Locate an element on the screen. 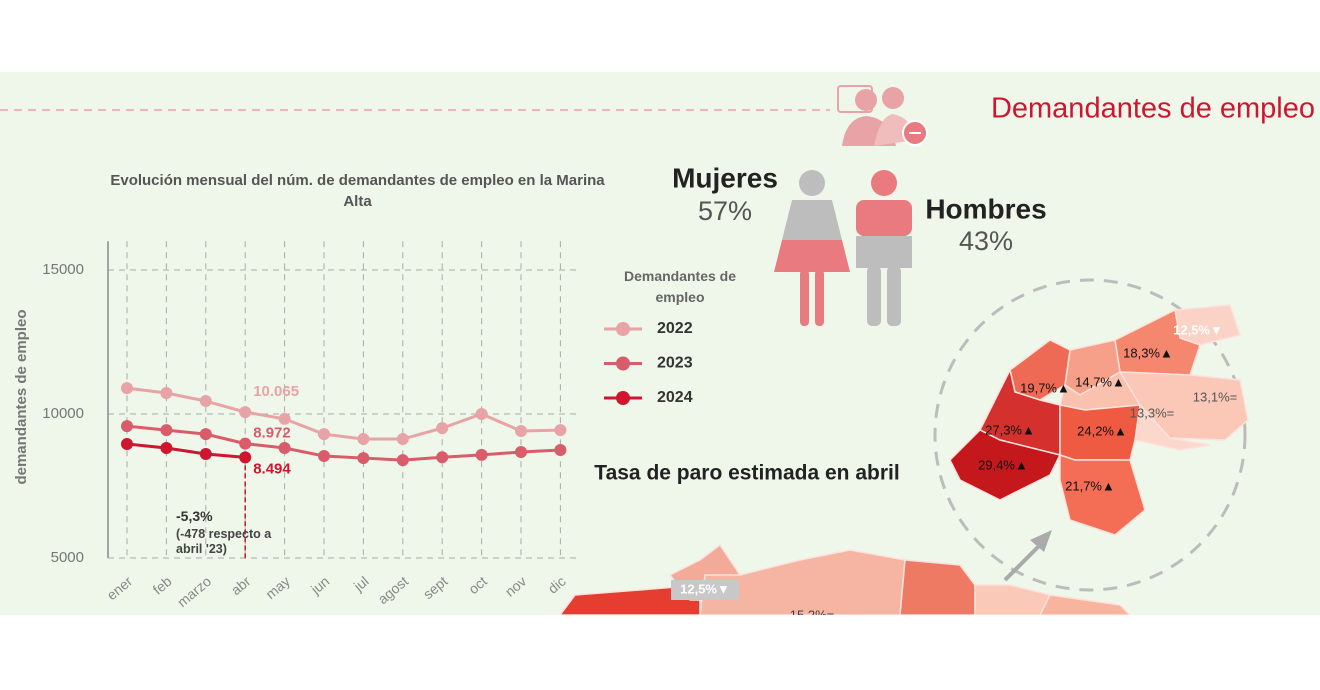  value-label: 8.972 is located at coordinates (272, 433).